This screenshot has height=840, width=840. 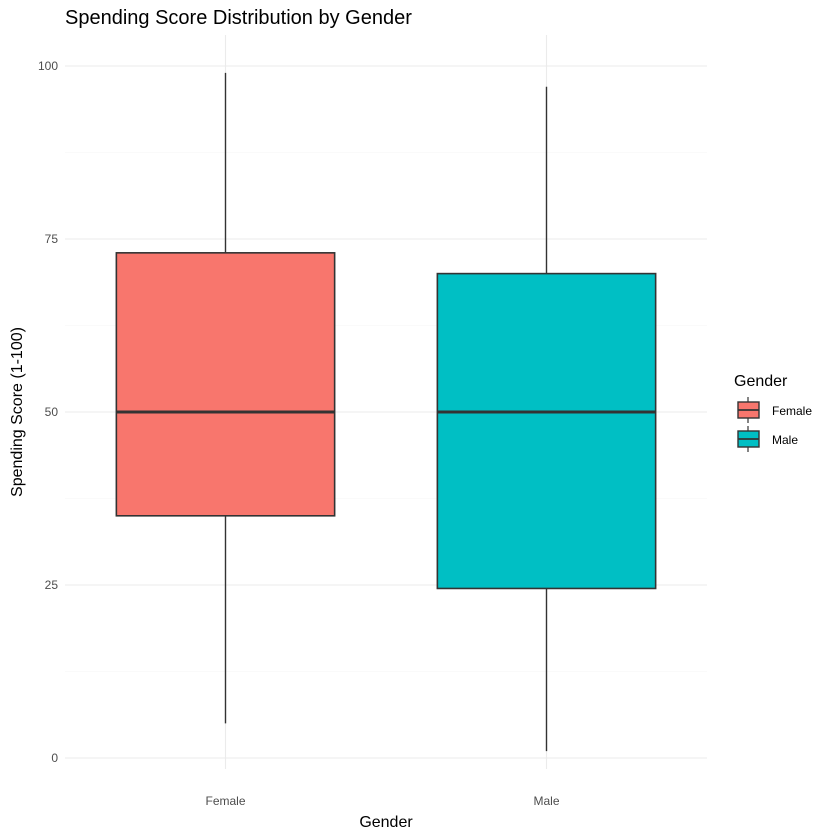 I want to click on x-tick-label: Female, so click(x=225, y=801).